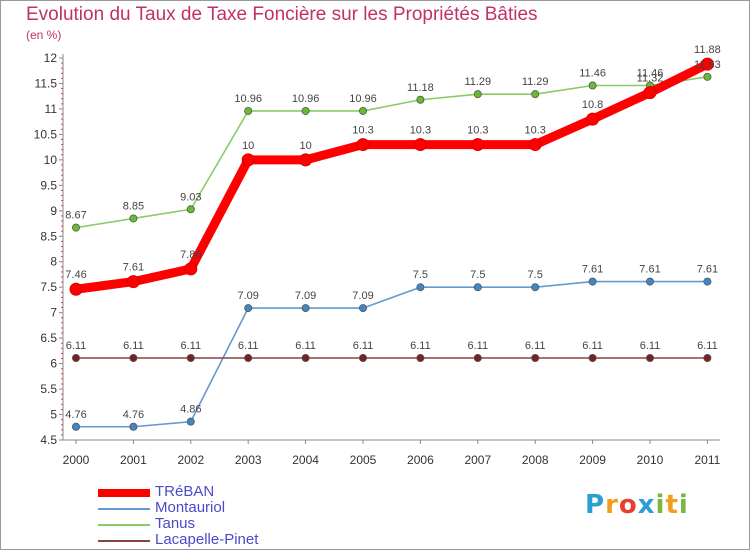 The image size is (750, 550). Describe the element at coordinates (51, 58) in the screenshot. I see `y-tick-label: 12` at that location.